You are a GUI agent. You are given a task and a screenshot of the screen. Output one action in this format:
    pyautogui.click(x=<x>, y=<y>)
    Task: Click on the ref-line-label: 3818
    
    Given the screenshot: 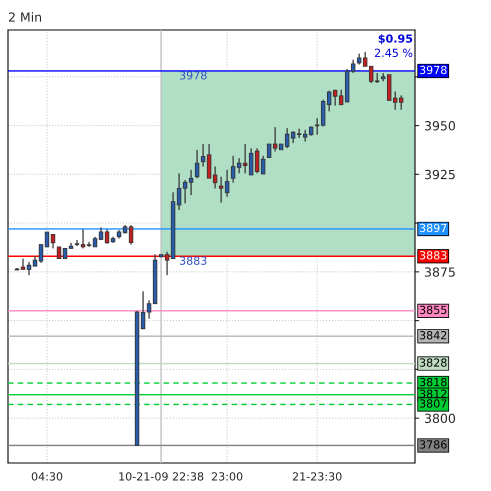 What is the action you would take?
    pyautogui.click(x=433, y=382)
    